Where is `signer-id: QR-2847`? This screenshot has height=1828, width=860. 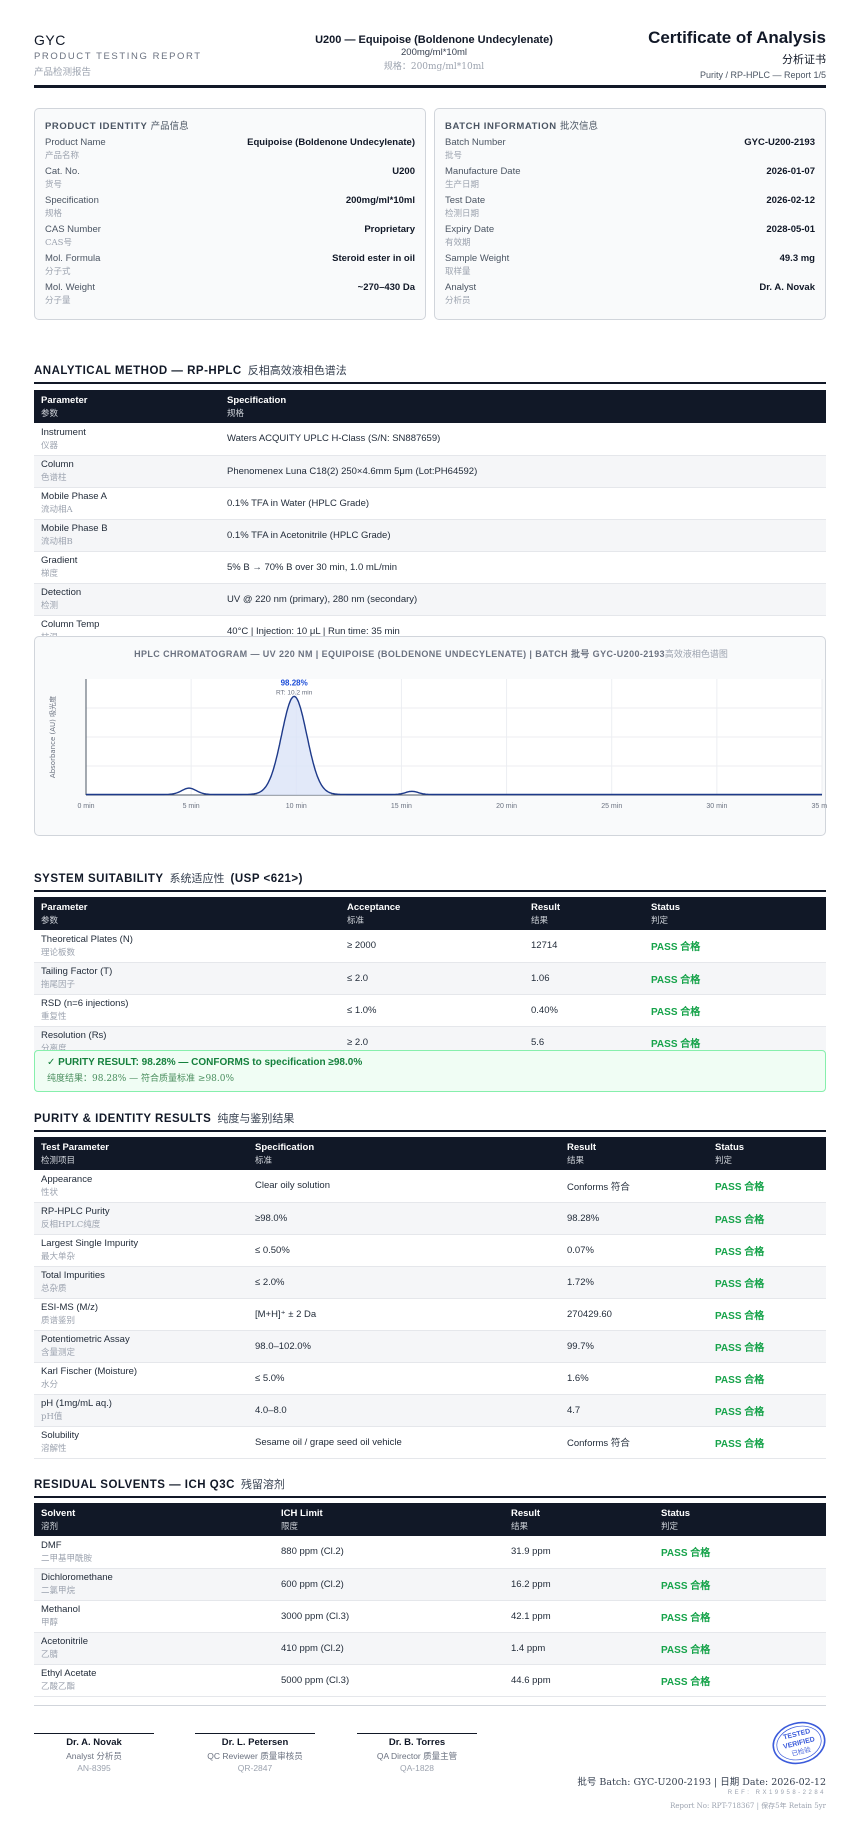
signer-id: QR-2847 is located at coordinates (255, 1768).